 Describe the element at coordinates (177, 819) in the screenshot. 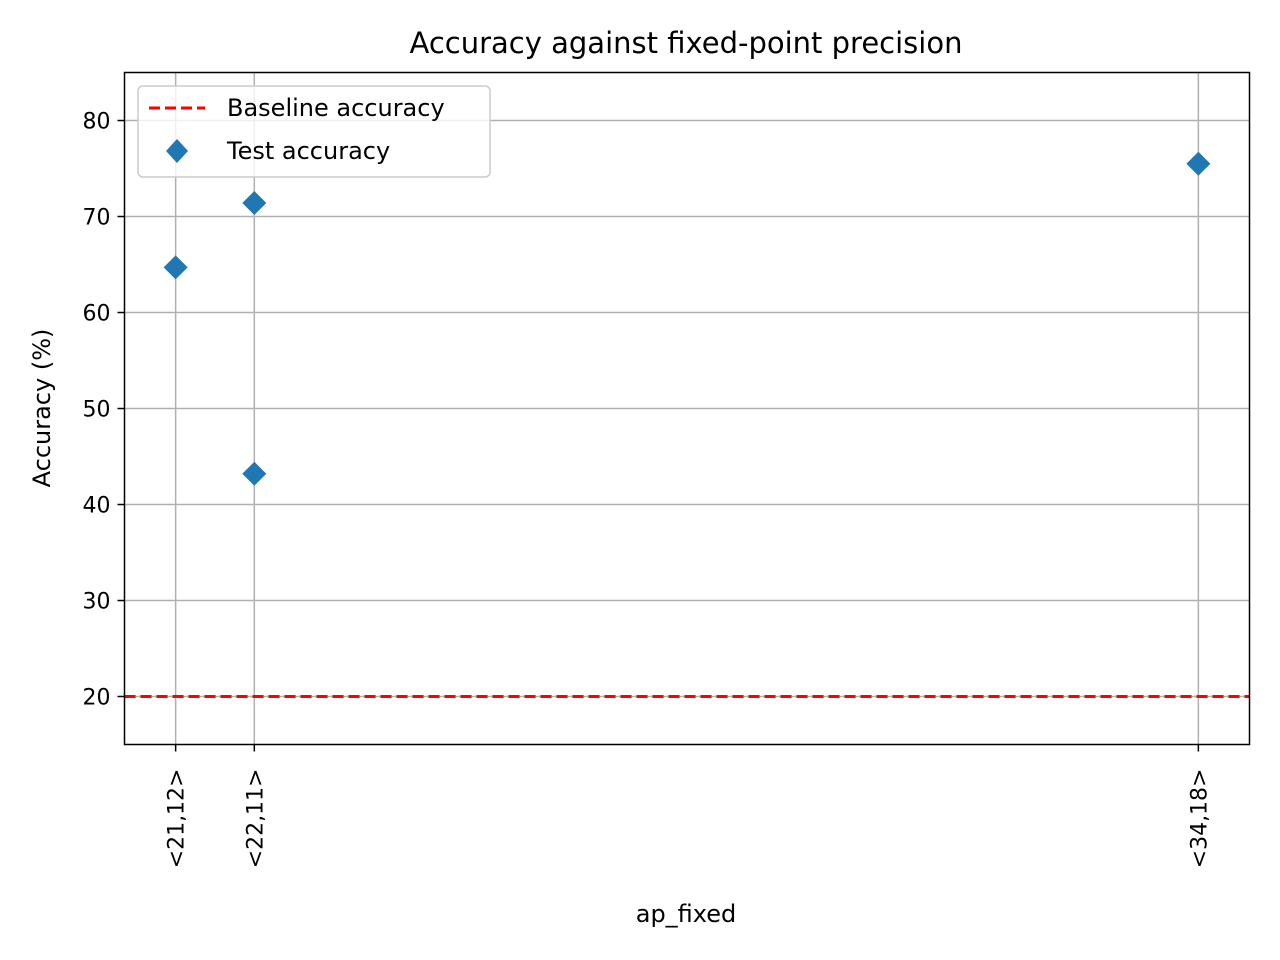

I see `x-tick-label: <21,12>` at that location.